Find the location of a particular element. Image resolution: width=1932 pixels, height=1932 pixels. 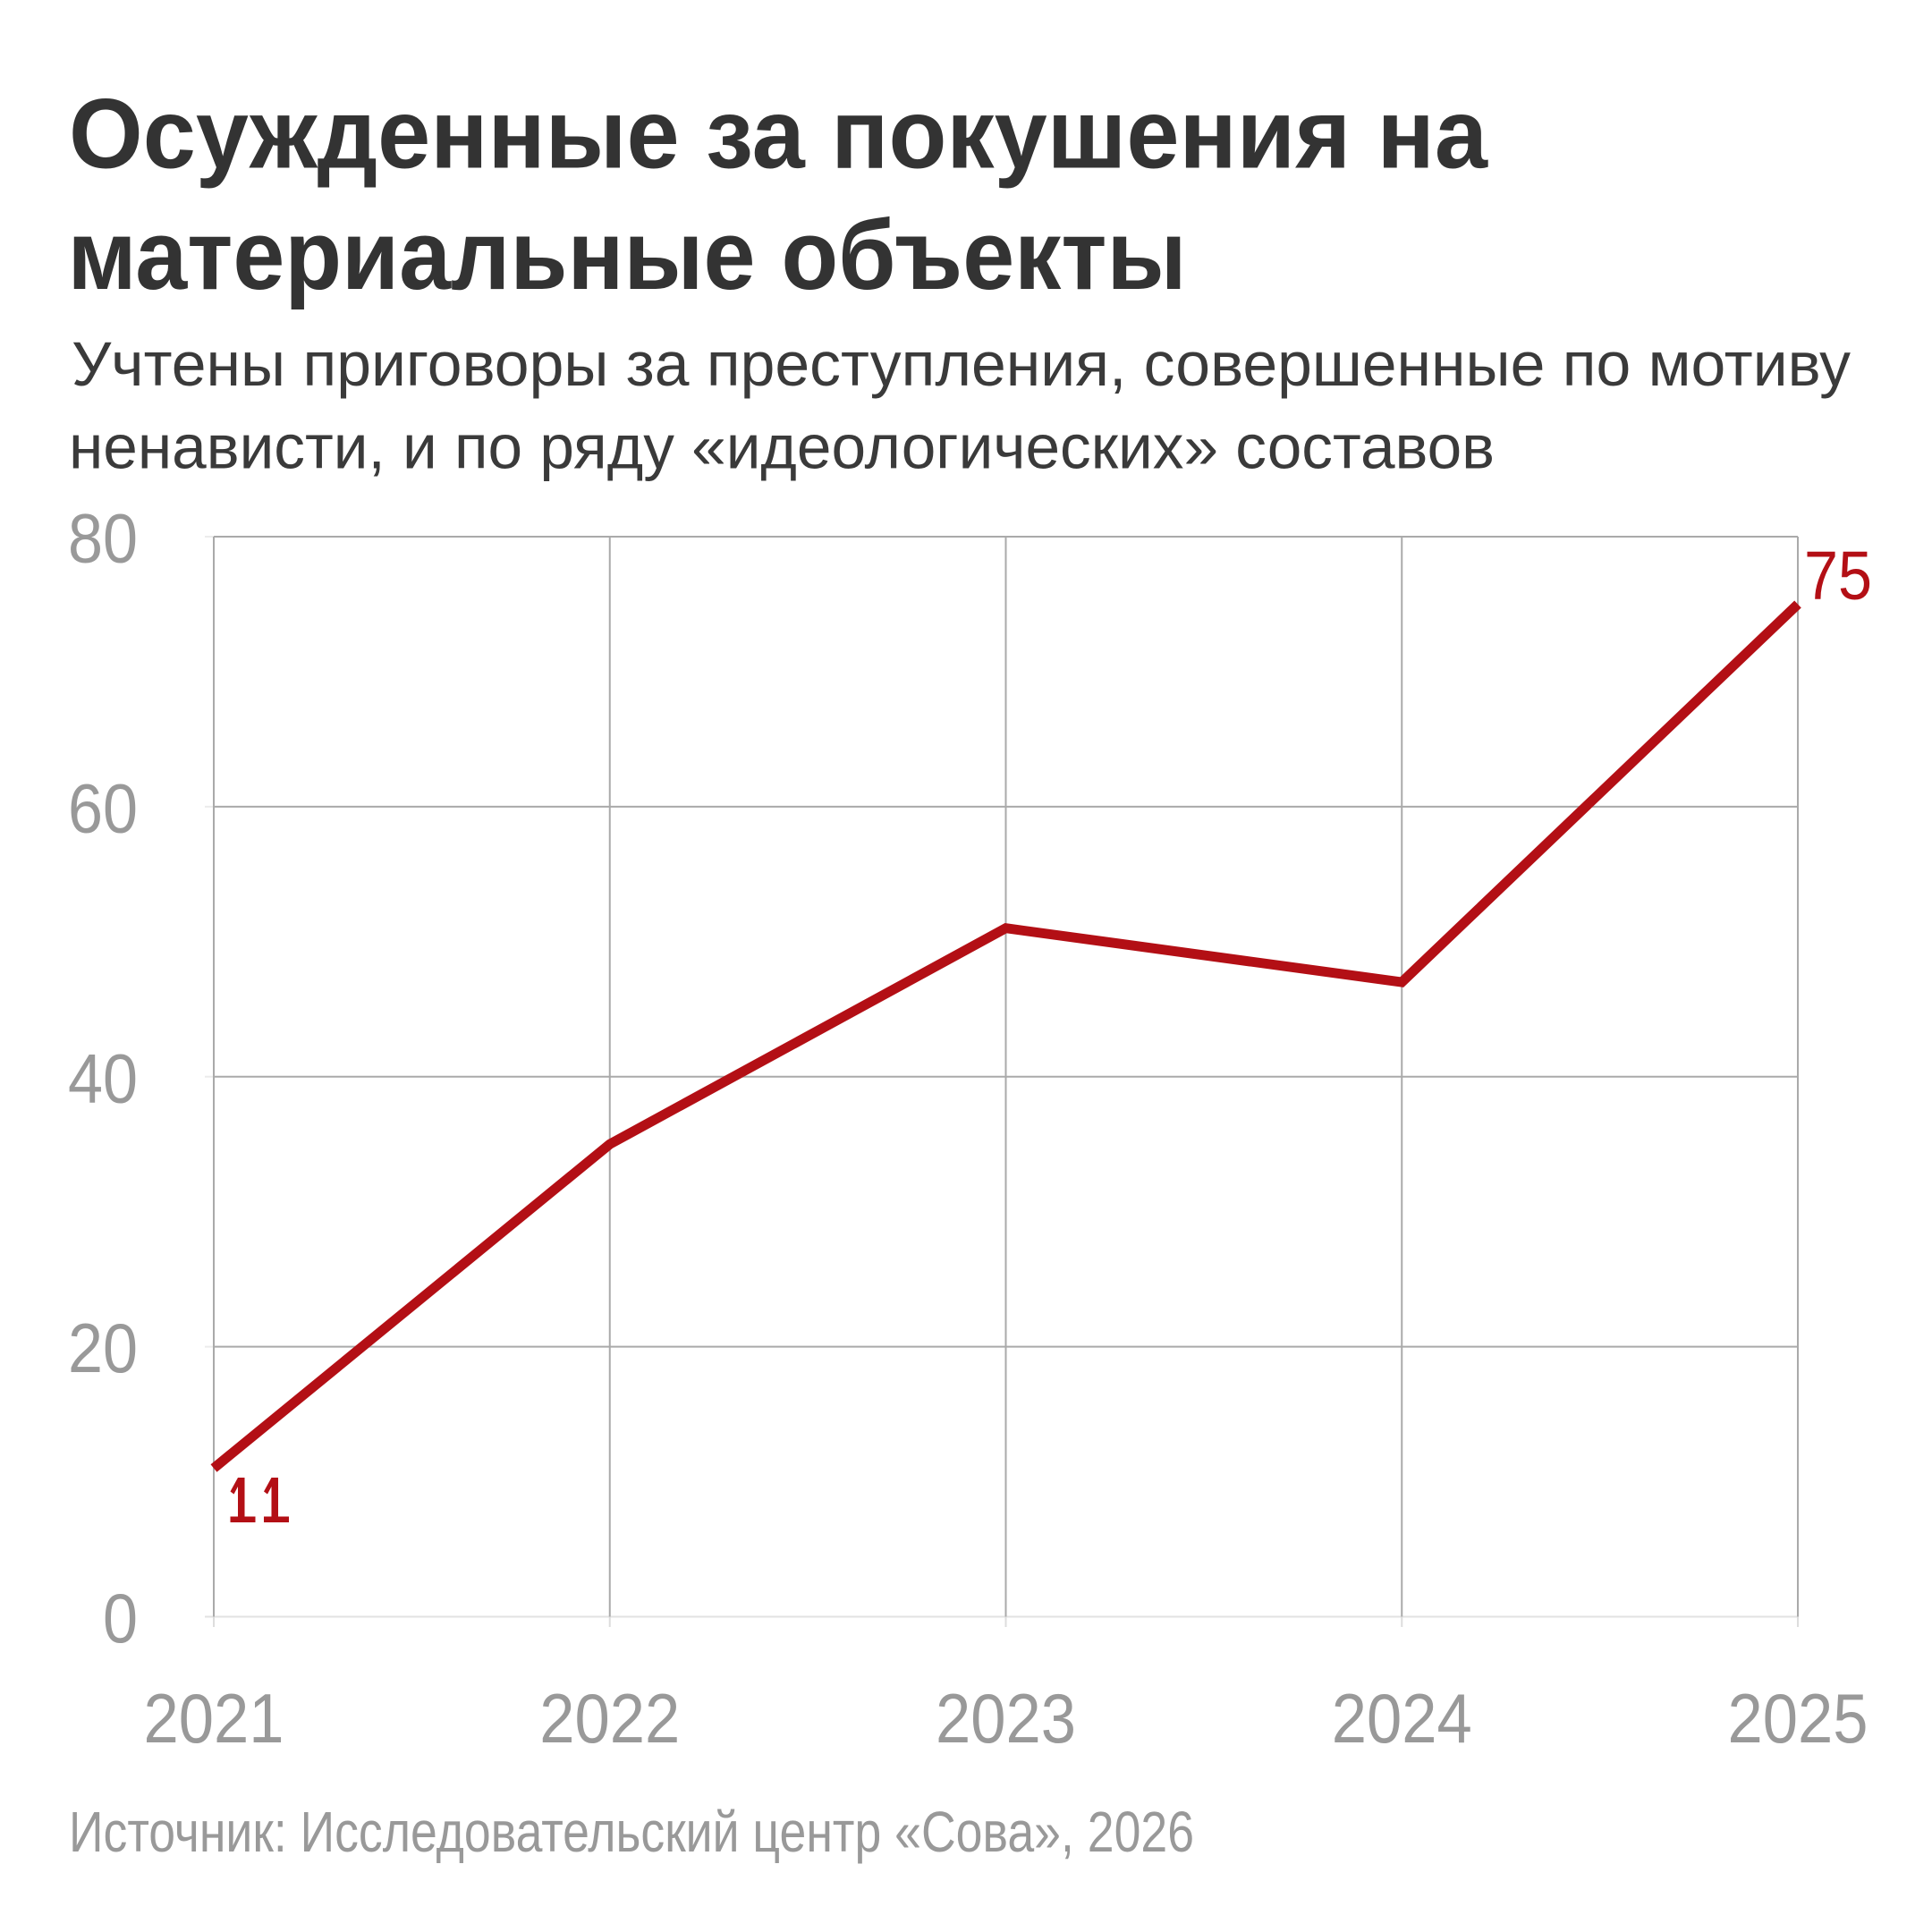

svg-text: 2024 is located at coordinates (1402, 1718).